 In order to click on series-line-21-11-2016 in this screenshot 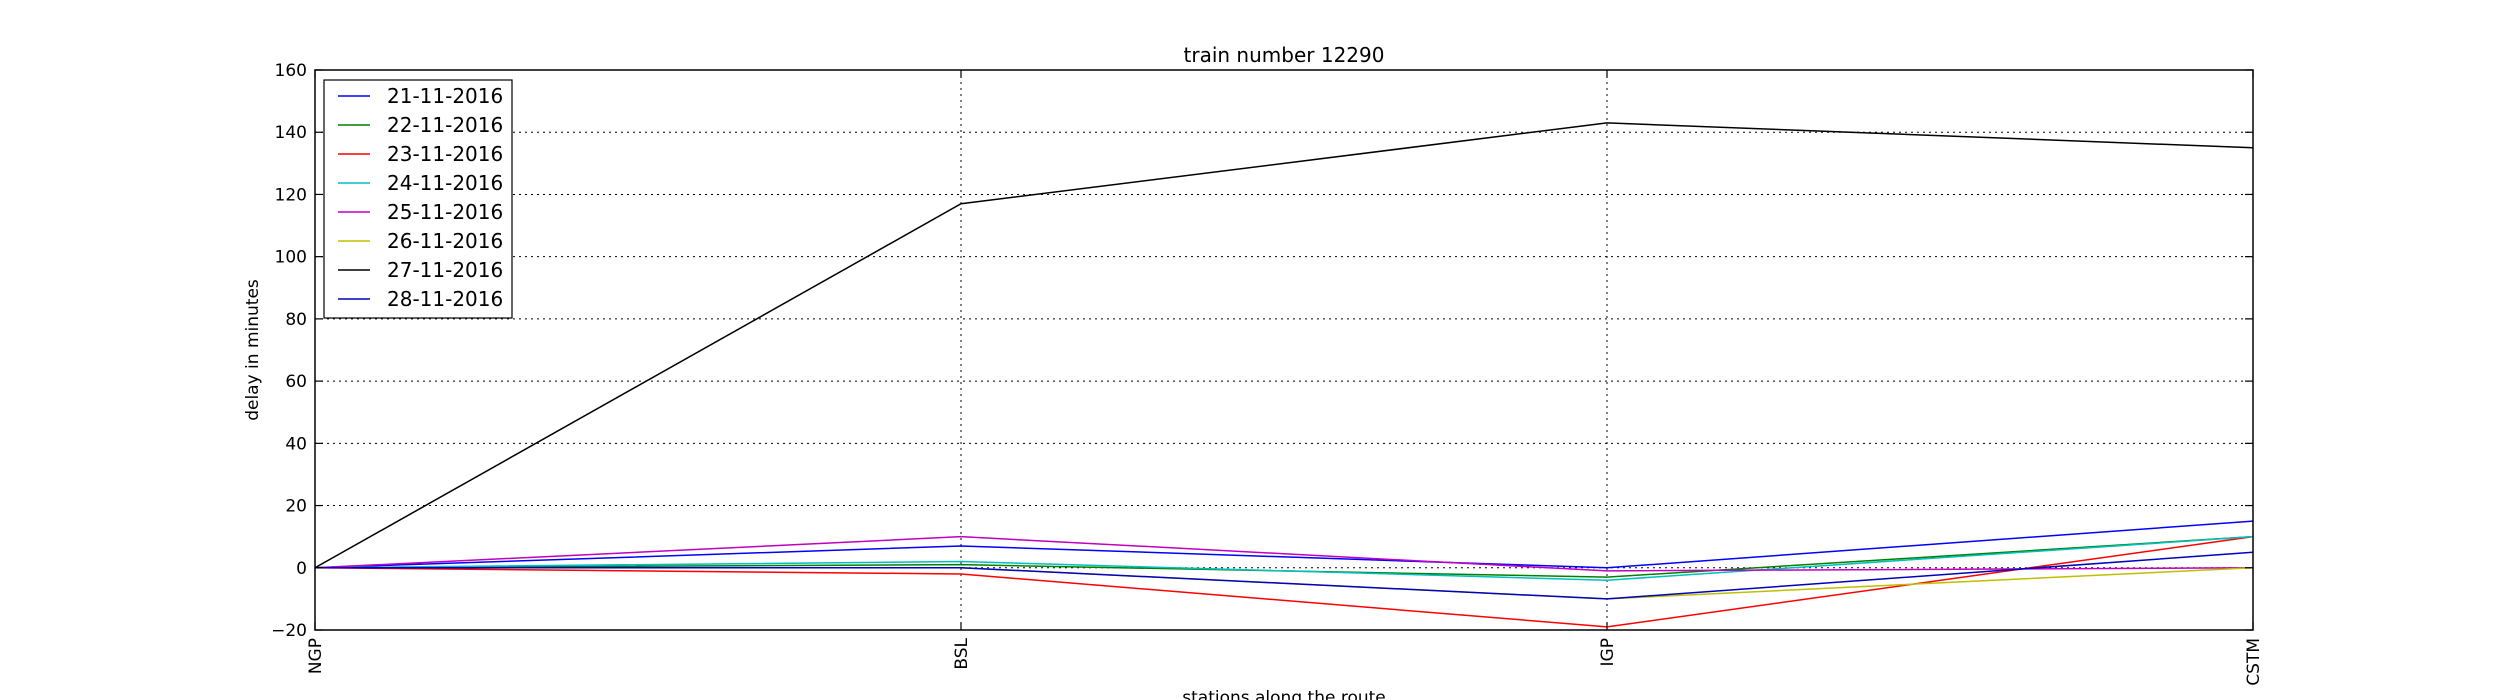, I will do `click(1284, 544)`.